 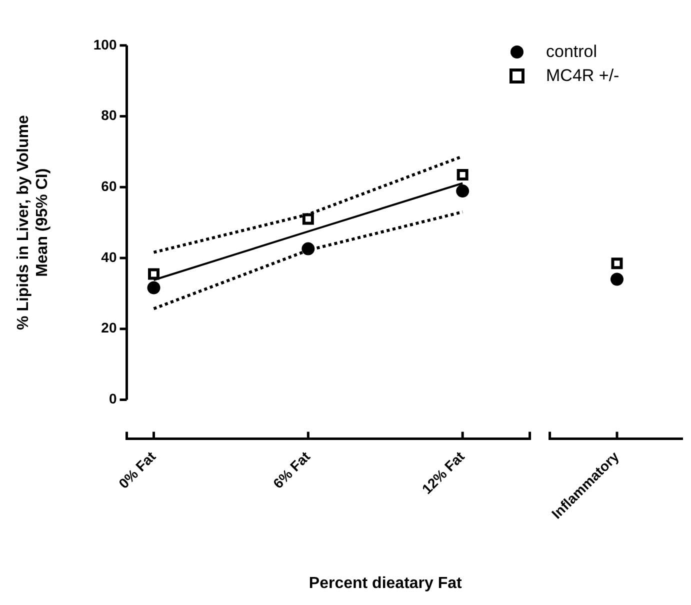 What do you see at coordinates (105, 44) in the screenshot?
I see `y-tick-label: 100` at bounding box center [105, 44].